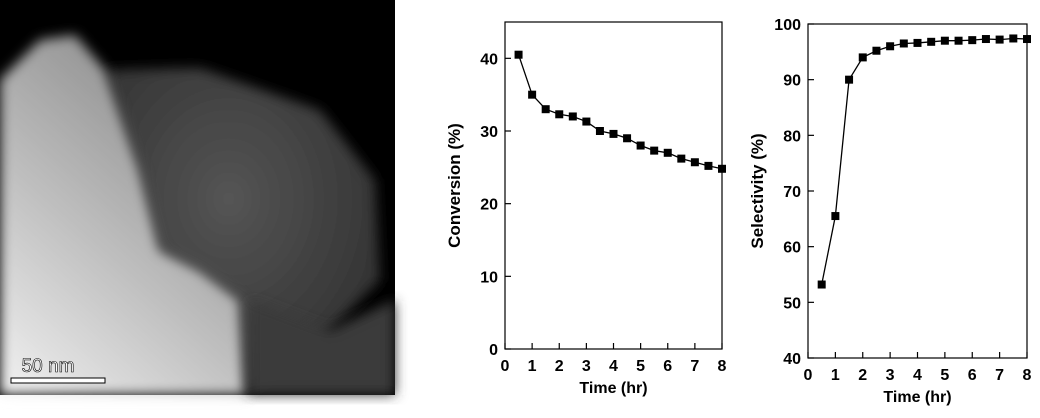 This screenshot has width=1040, height=418. What do you see at coordinates (454, 185) in the screenshot?
I see `y-axis-label: Conversion (%)` at bounding box center [454, 185].